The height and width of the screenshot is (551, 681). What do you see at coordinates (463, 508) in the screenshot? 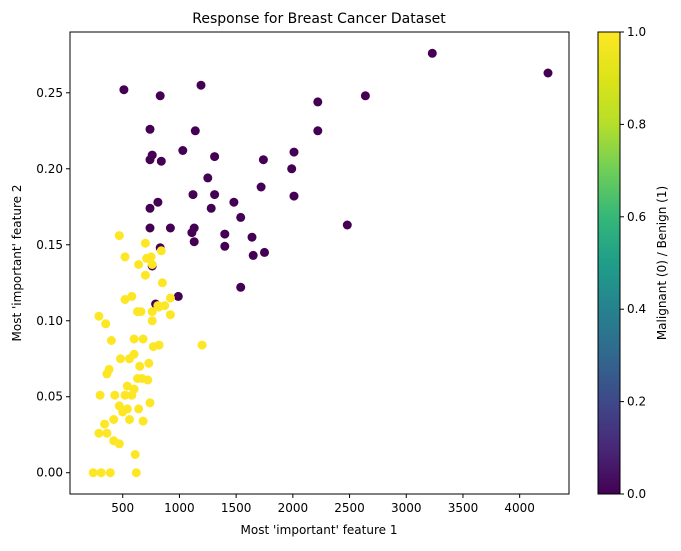
I see `x-tick-label: 3500` at bounding box center [463, 508].